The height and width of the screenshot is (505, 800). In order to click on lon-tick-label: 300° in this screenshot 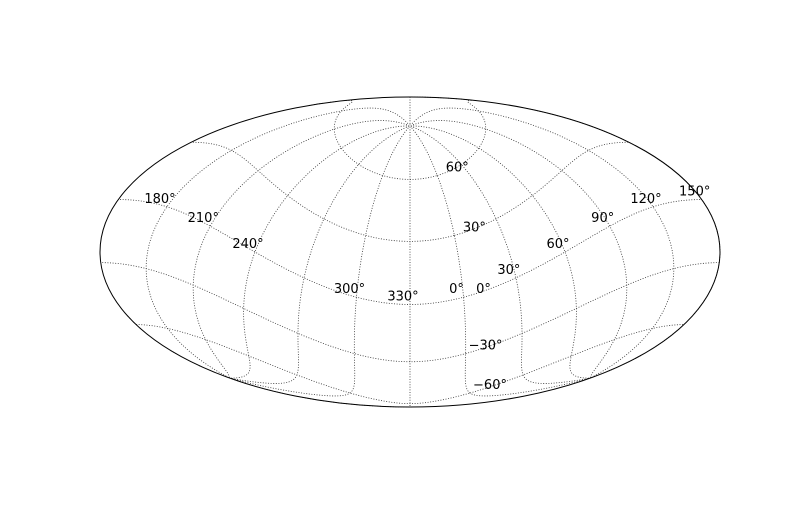, I will do `click(349, 289)`.